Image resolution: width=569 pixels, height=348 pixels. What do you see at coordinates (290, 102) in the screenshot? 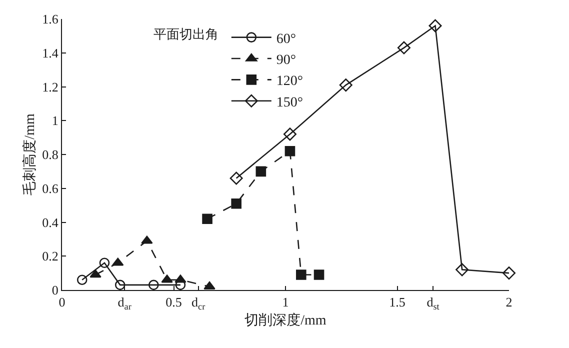
I see `legend-label: 150°` at bounding box center [290, 102].